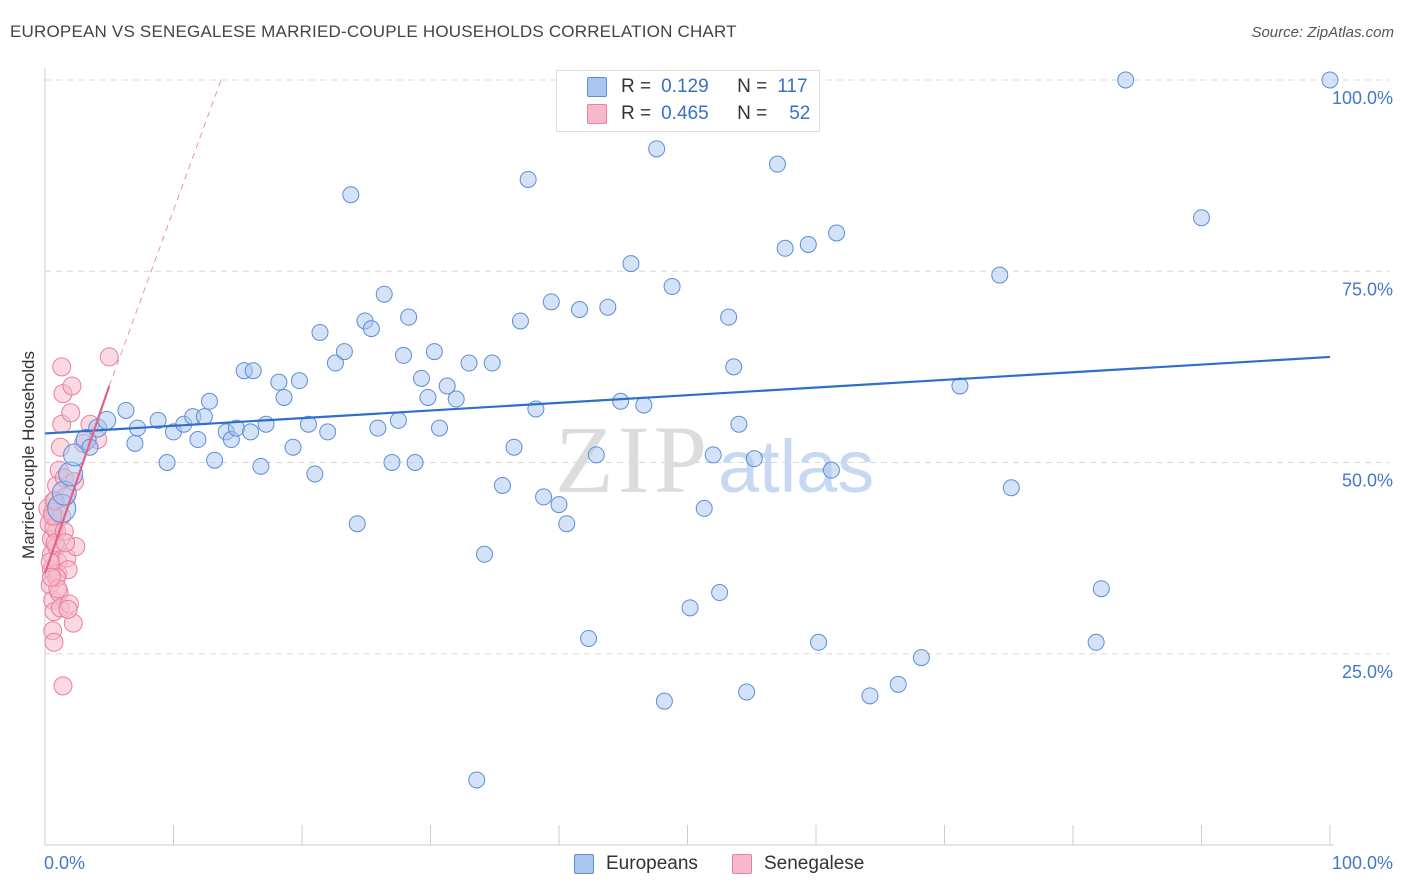  What do you see at coordinates (1367, 672) in the screenshot?
I see `y-tick-label: 25.0%` at bounding box center [1367, 672].